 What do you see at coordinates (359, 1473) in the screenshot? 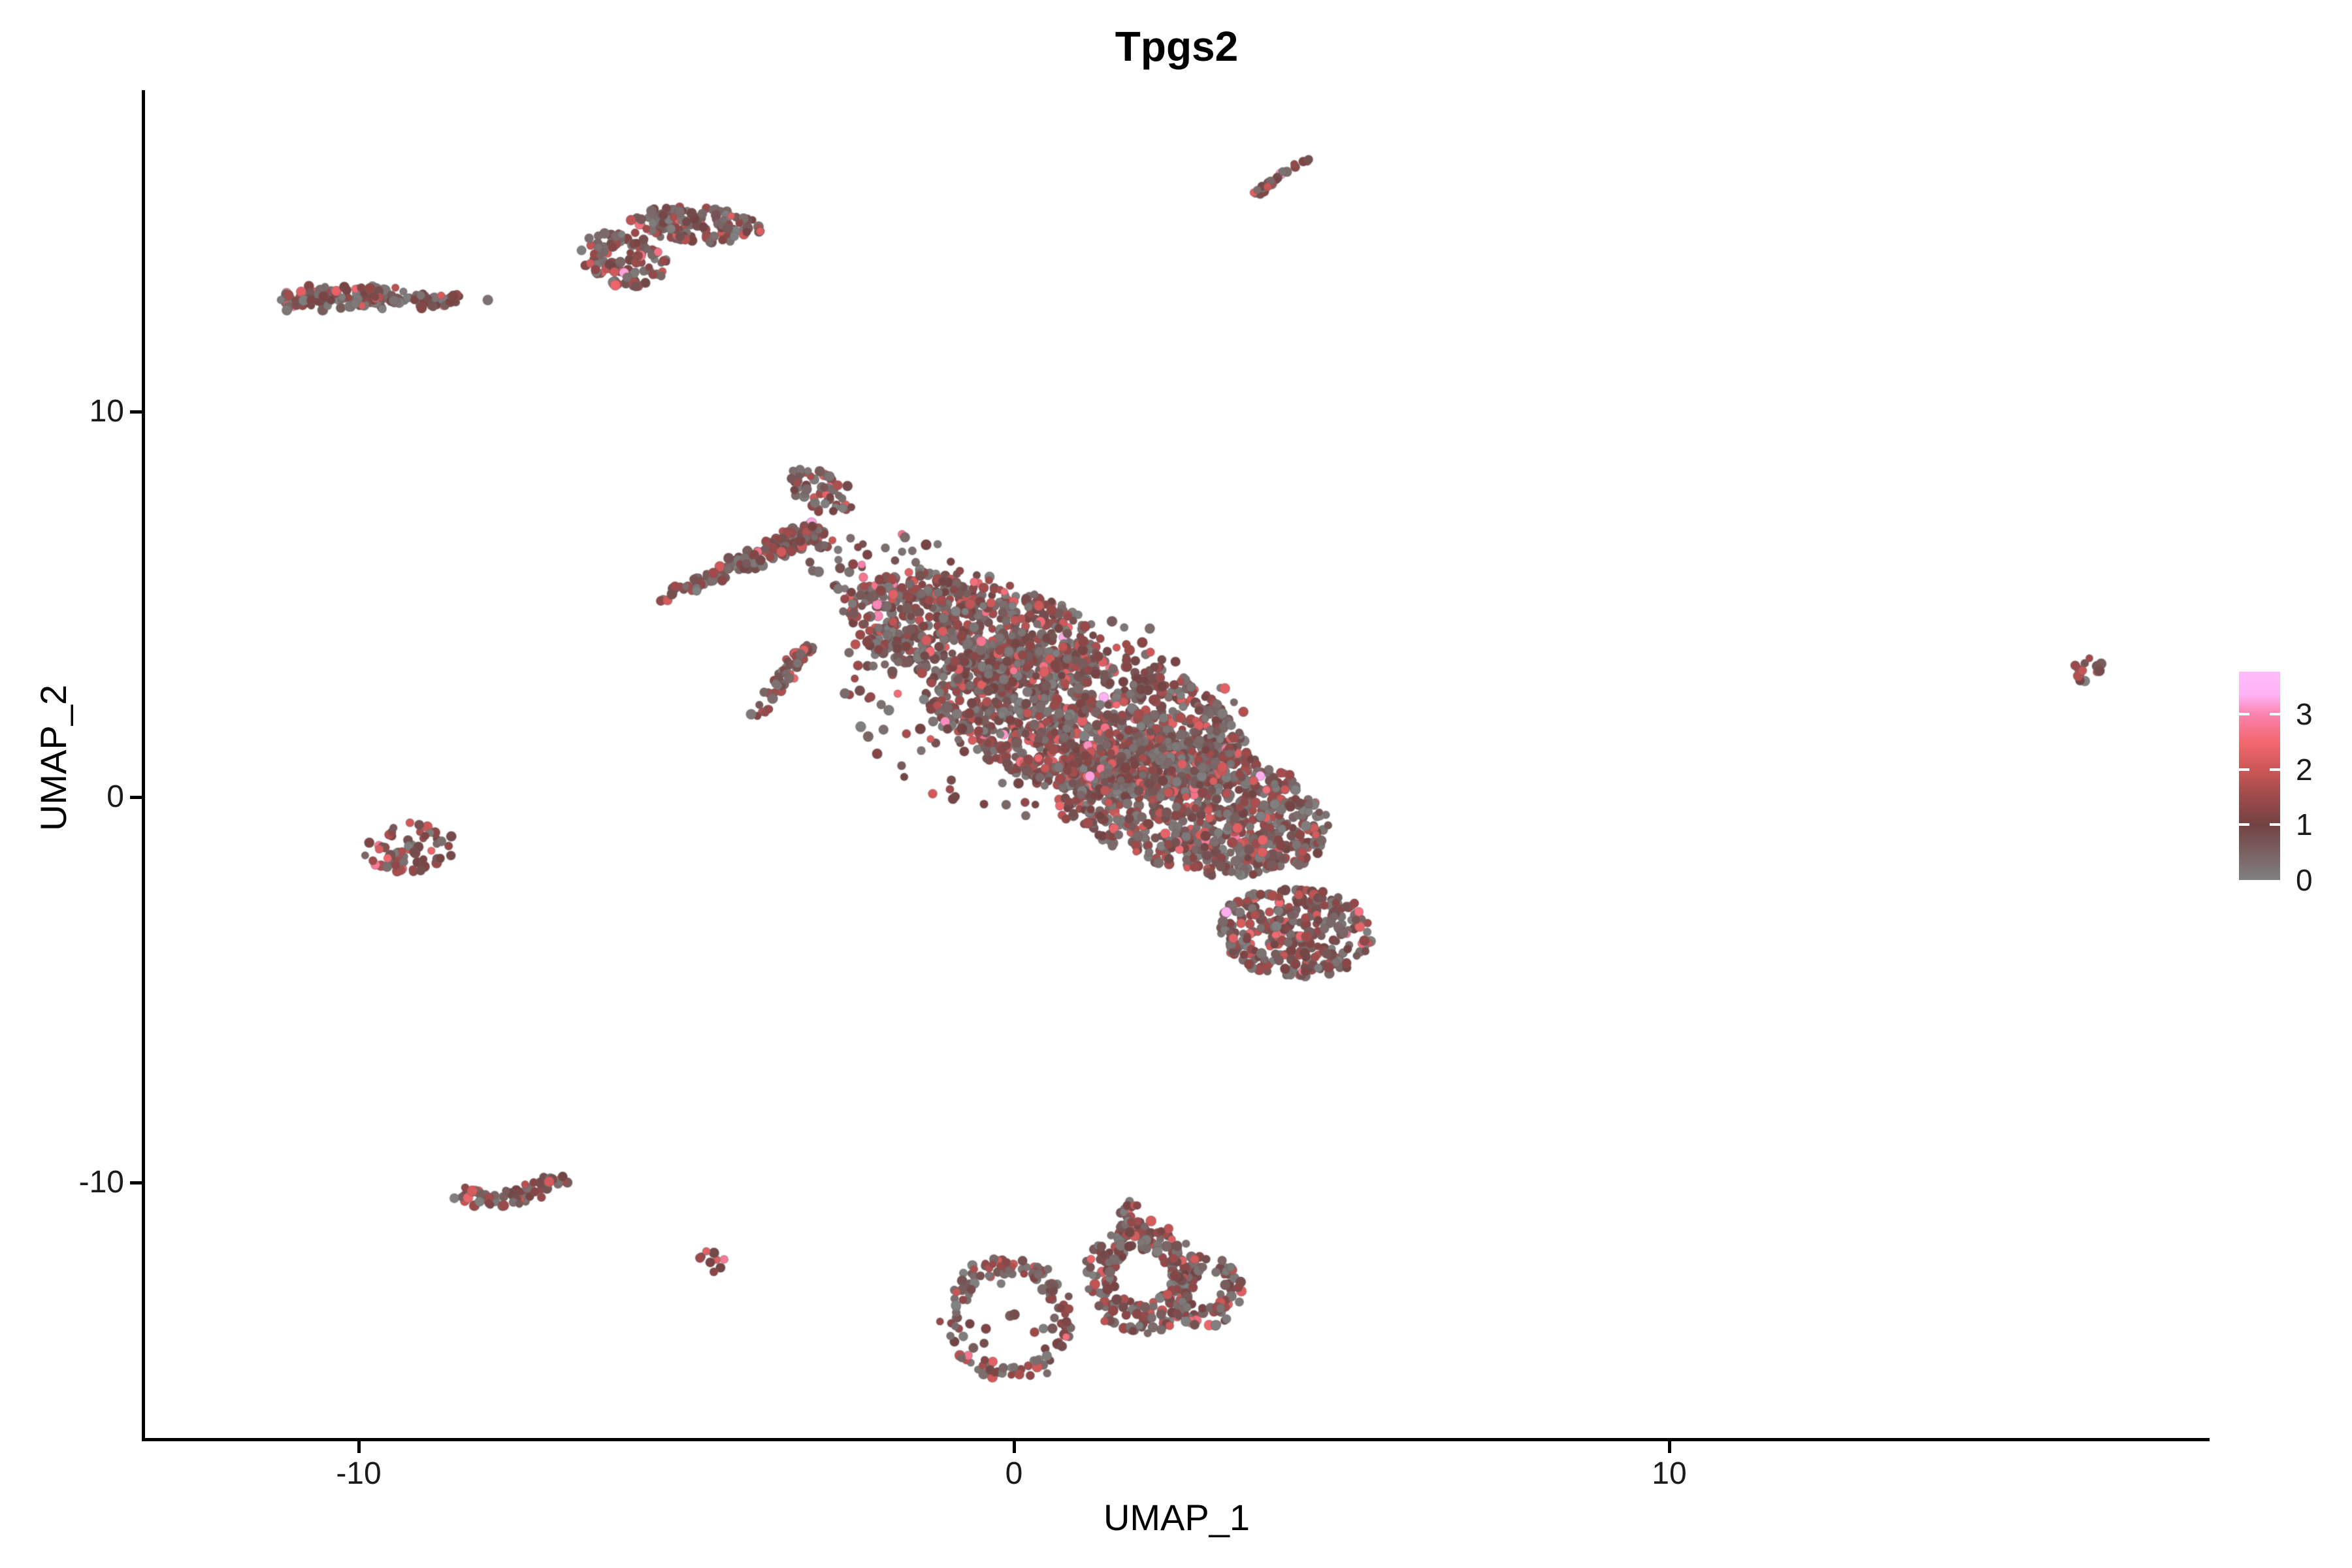
I see `x-tick-label: -10` at bounding box center [359, 1473].